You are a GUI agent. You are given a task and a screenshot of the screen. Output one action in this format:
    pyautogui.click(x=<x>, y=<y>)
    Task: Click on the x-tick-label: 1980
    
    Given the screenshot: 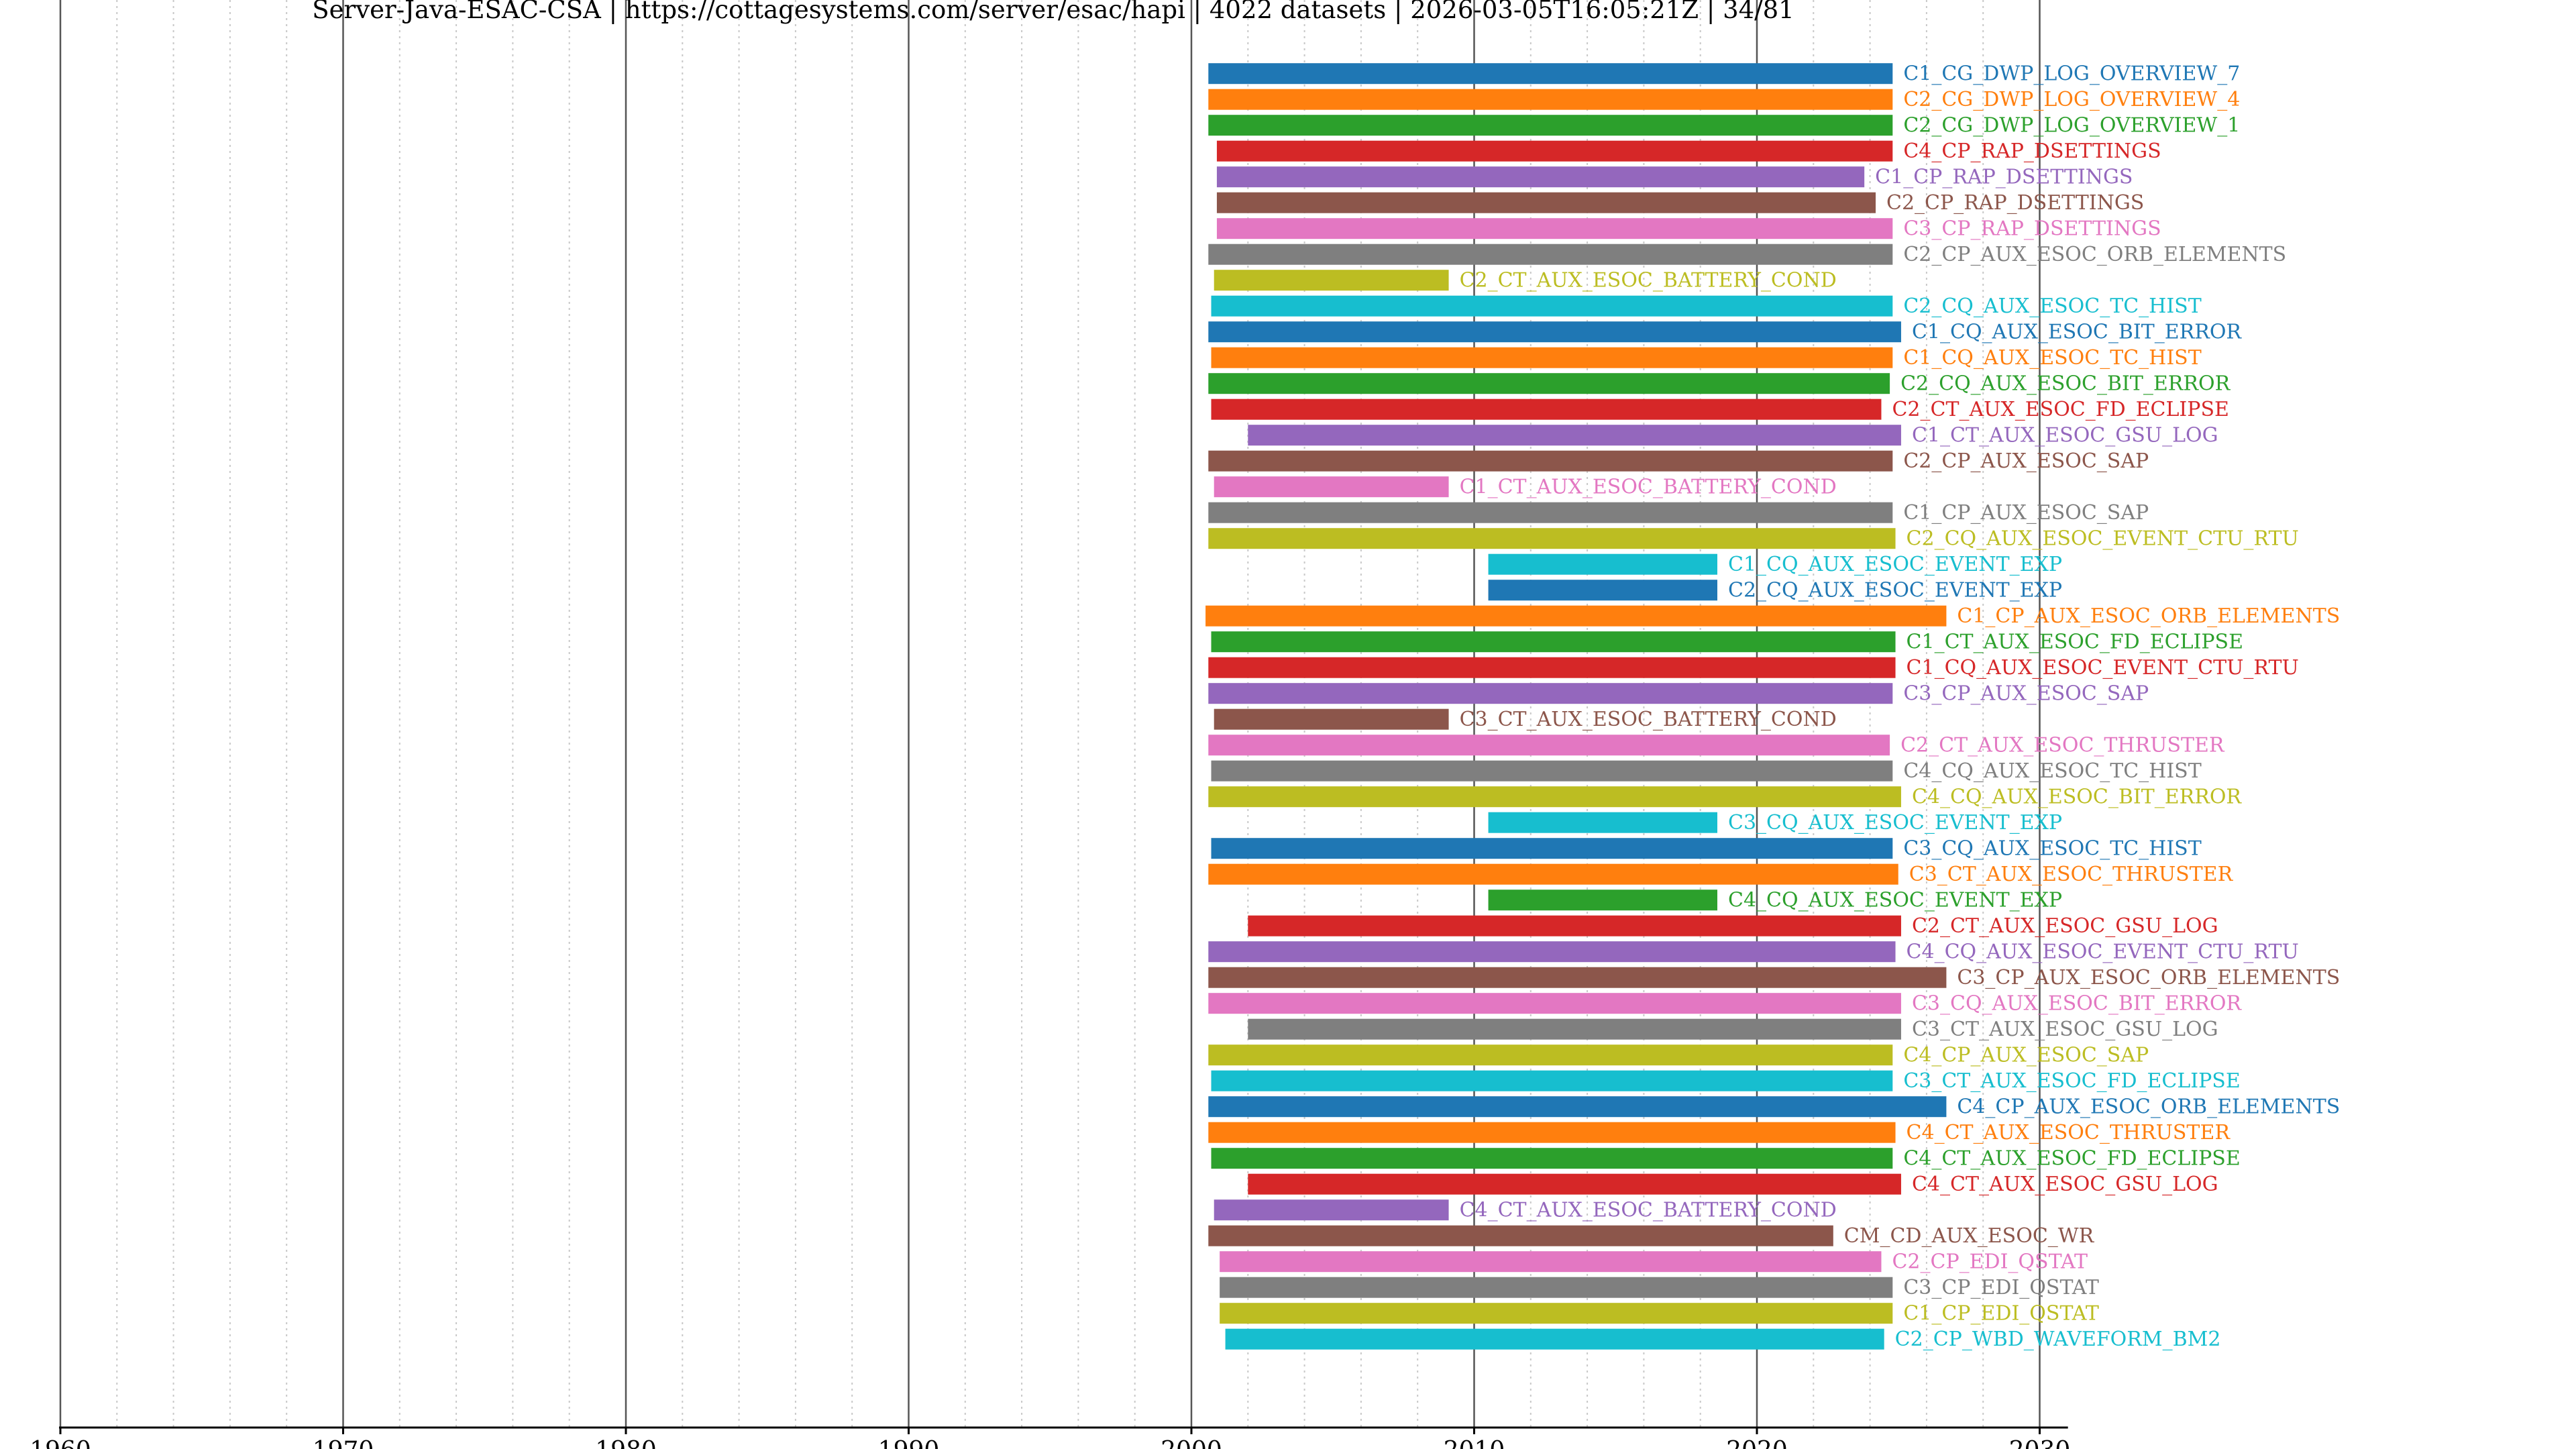 What is the action you would take?
    pyautogui.click(x=626, y=1443)
    